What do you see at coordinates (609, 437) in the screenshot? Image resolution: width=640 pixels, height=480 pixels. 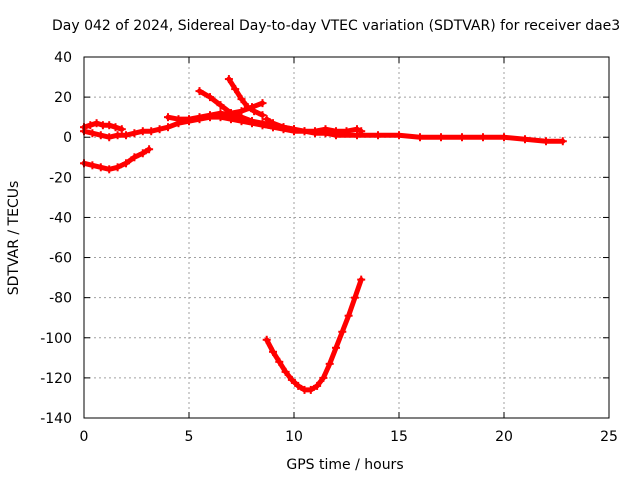 I see `x-tick-label: 25` at bounding box center [609, 437].